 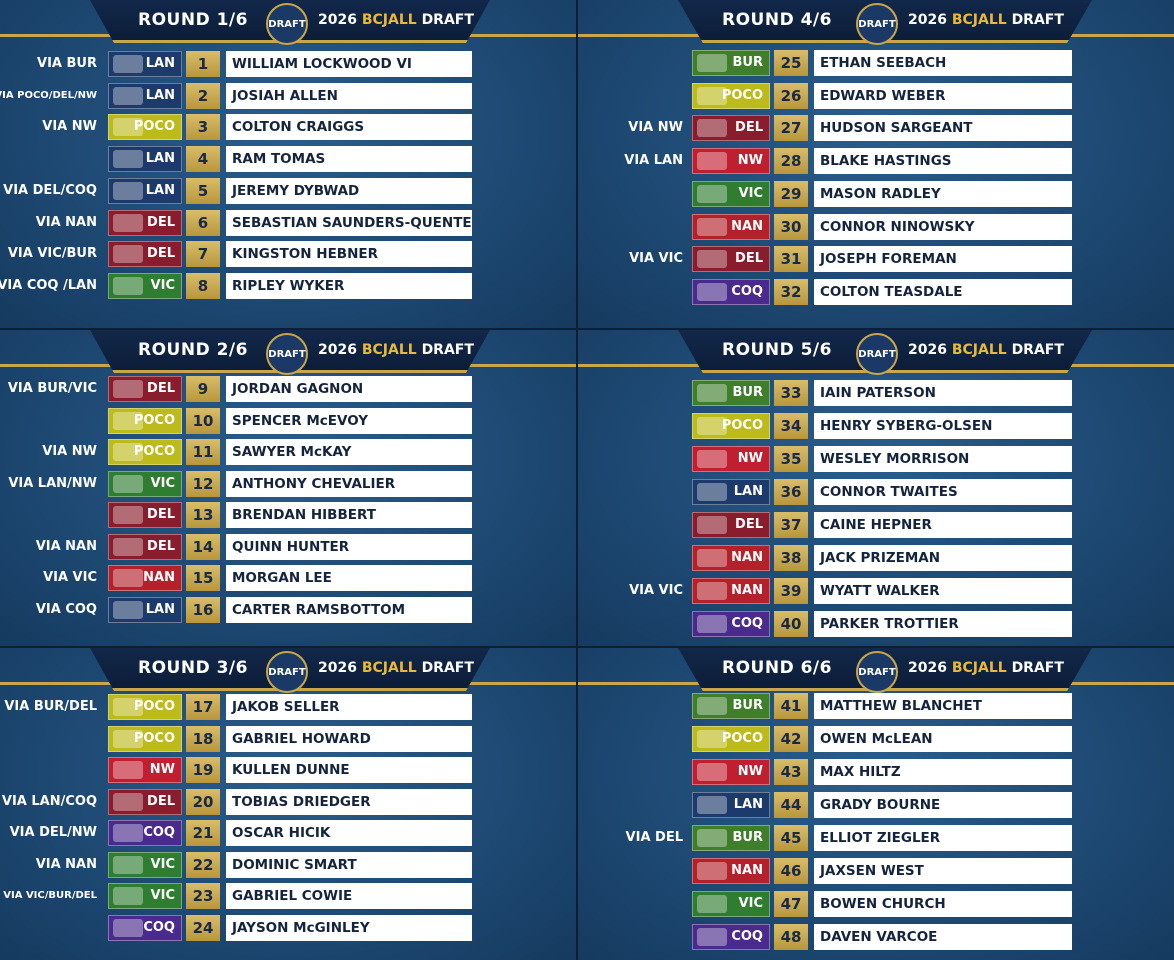 What do you see at coordinates (791, 161) in the screenshot?
I see `pick-number: 28` at bounding box center [791, 161].